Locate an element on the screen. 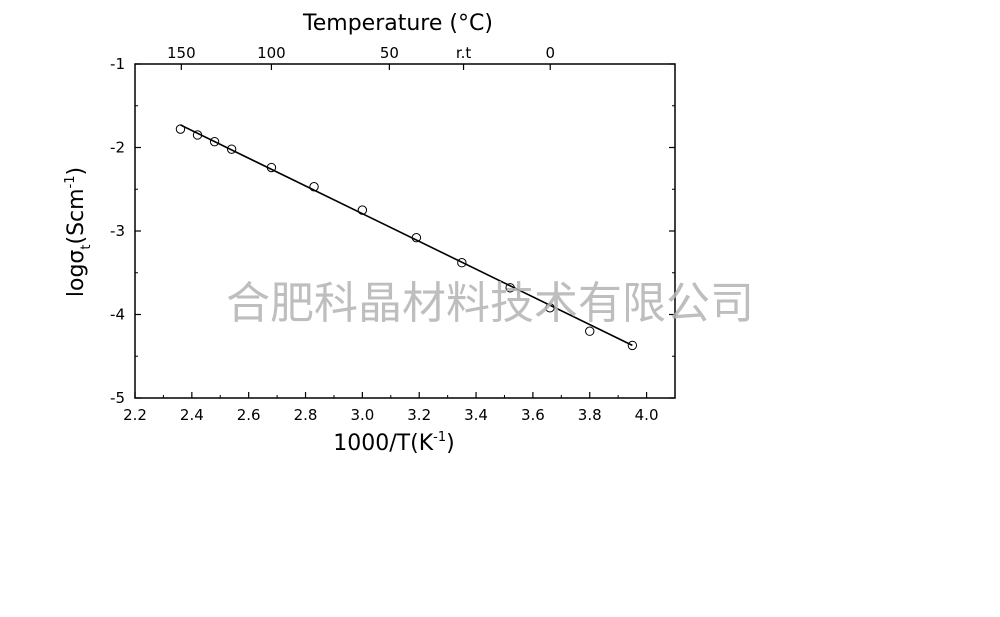 This screenshot has width=1000, height=617. top-tick-label: 50 is located at coordinates (389, 53).